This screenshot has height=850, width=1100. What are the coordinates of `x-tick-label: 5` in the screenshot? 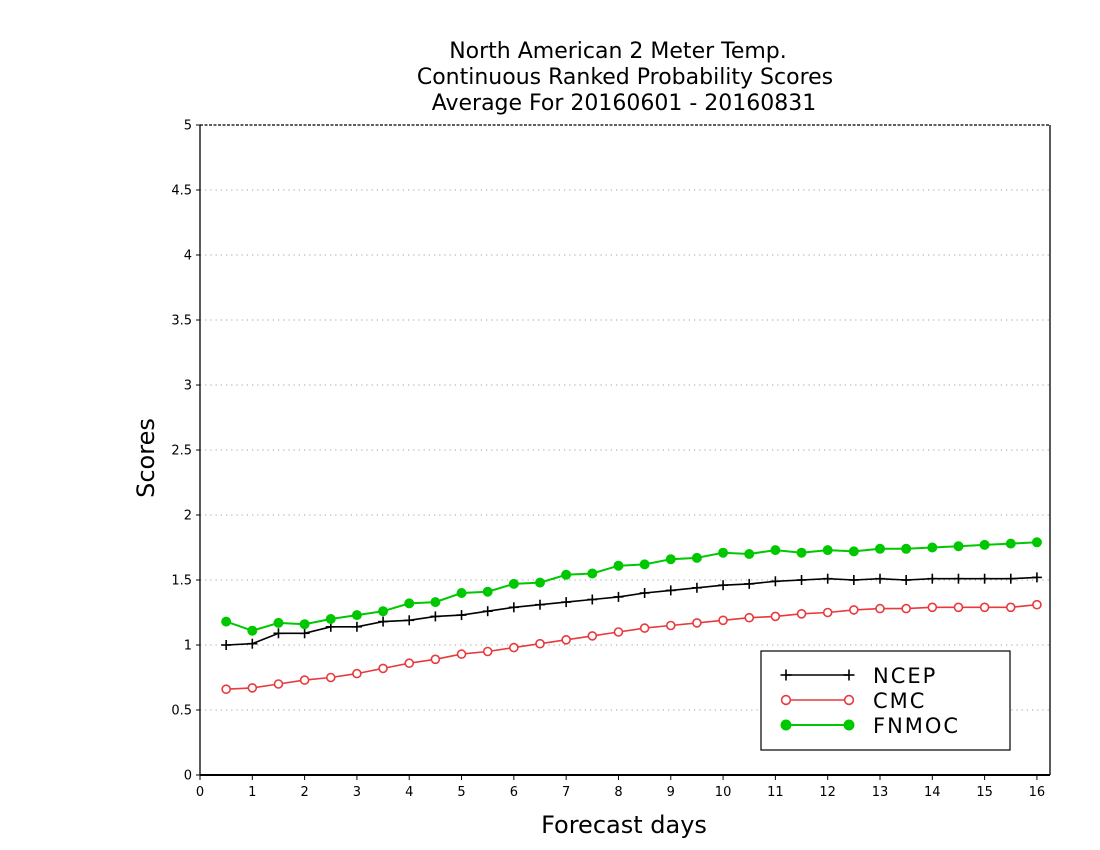 It's located at (461, 792).